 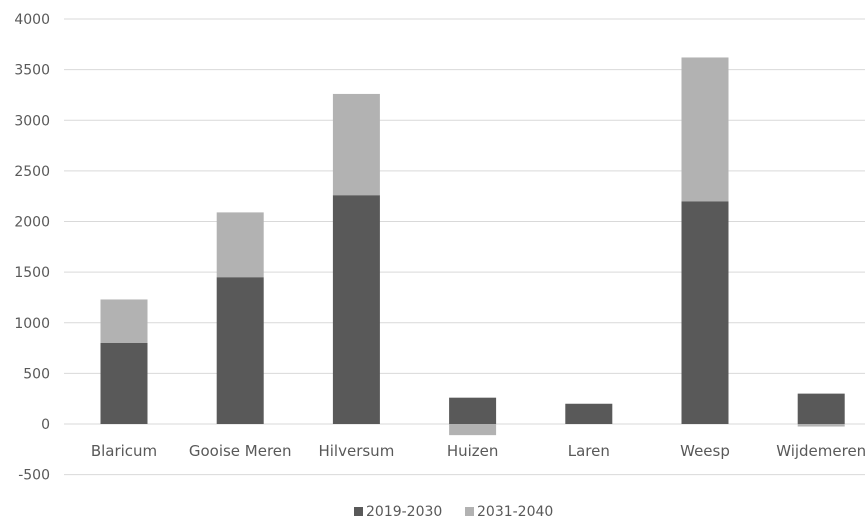 What do you see at coordinates (589, 451) in the screenshot?
I see `x-category-label: Laren` at bounding box center [589, 451].